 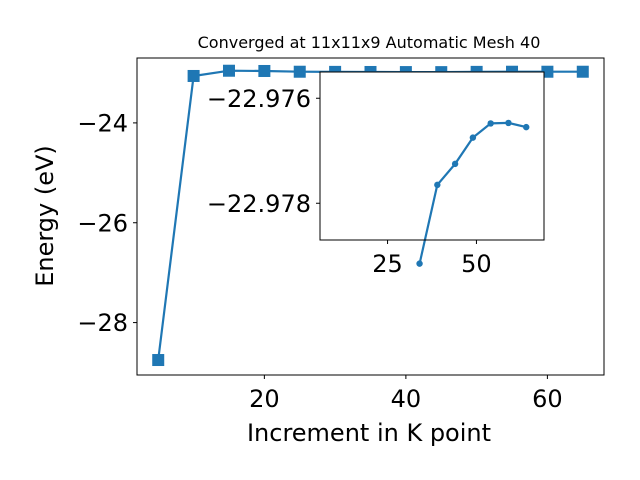 I want to click on main-y-ticks: −28 −26 −24, so click(x=107, y=223).